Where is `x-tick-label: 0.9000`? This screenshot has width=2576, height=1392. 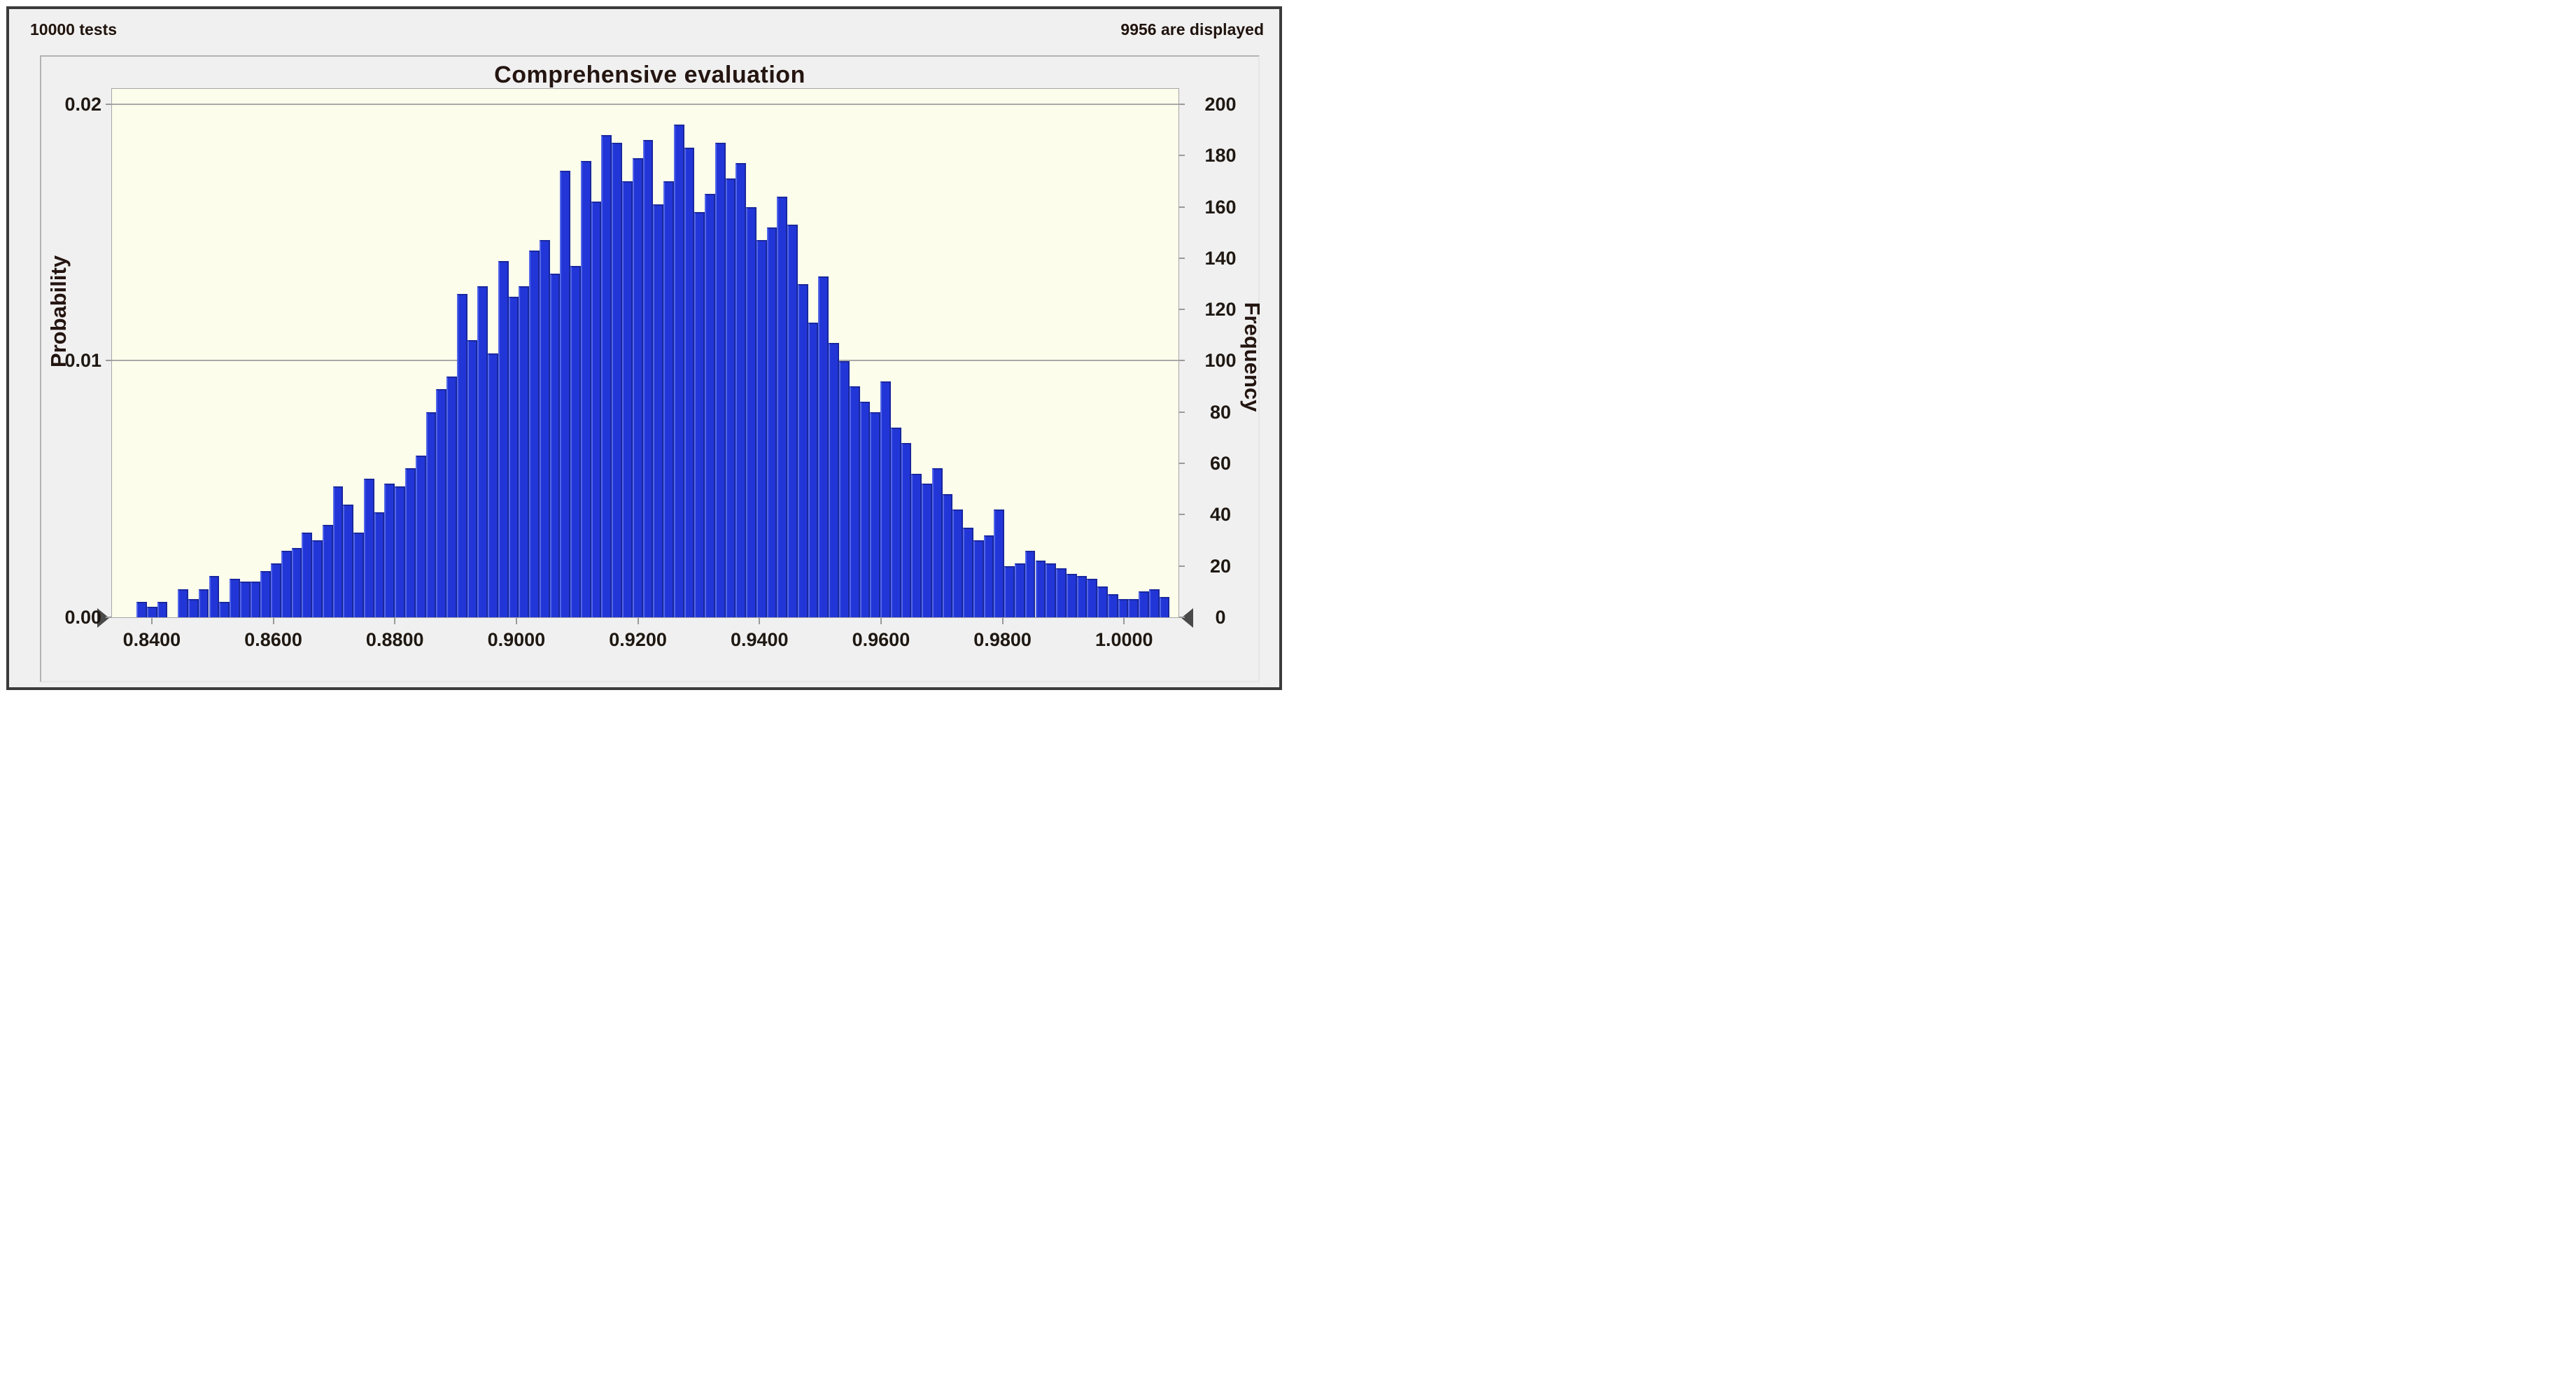
x-tick-label: 0.9000 is located at coordinates (516, 639).